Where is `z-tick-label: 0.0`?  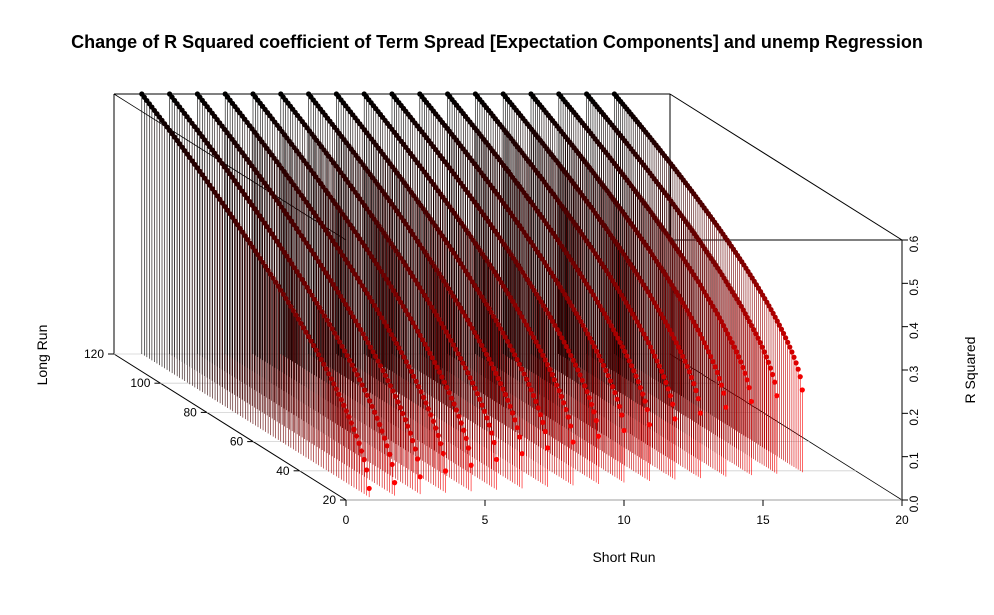 z-tick-label: 0.0 is located at coordinates (914, 503).